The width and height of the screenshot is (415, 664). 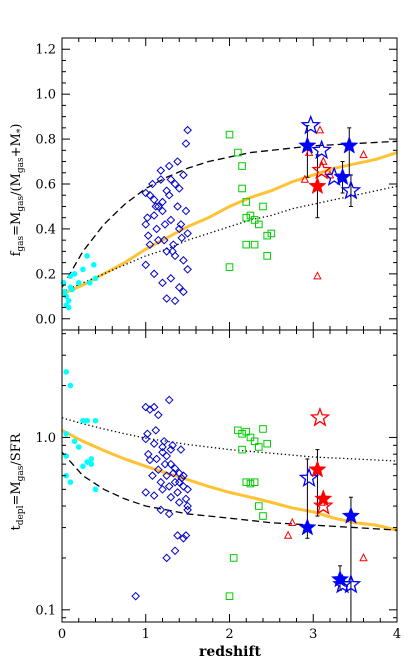 What do you see at coordinates (62, 634) in the screenshot?
I see `x-tick-label: 0` at bounding box center [62, 634].